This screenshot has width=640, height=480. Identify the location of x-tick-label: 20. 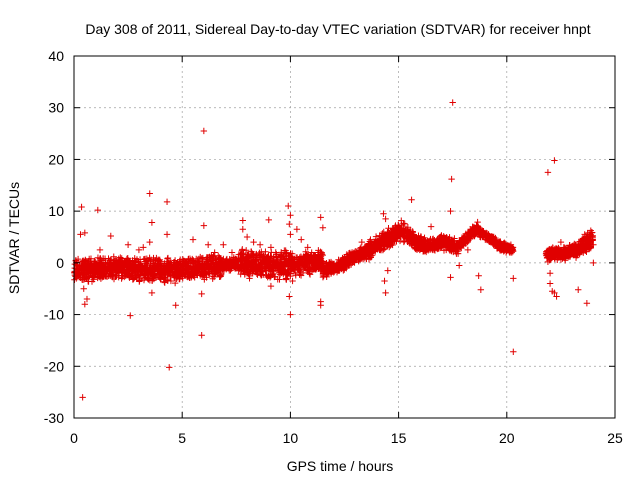
(507, 438).